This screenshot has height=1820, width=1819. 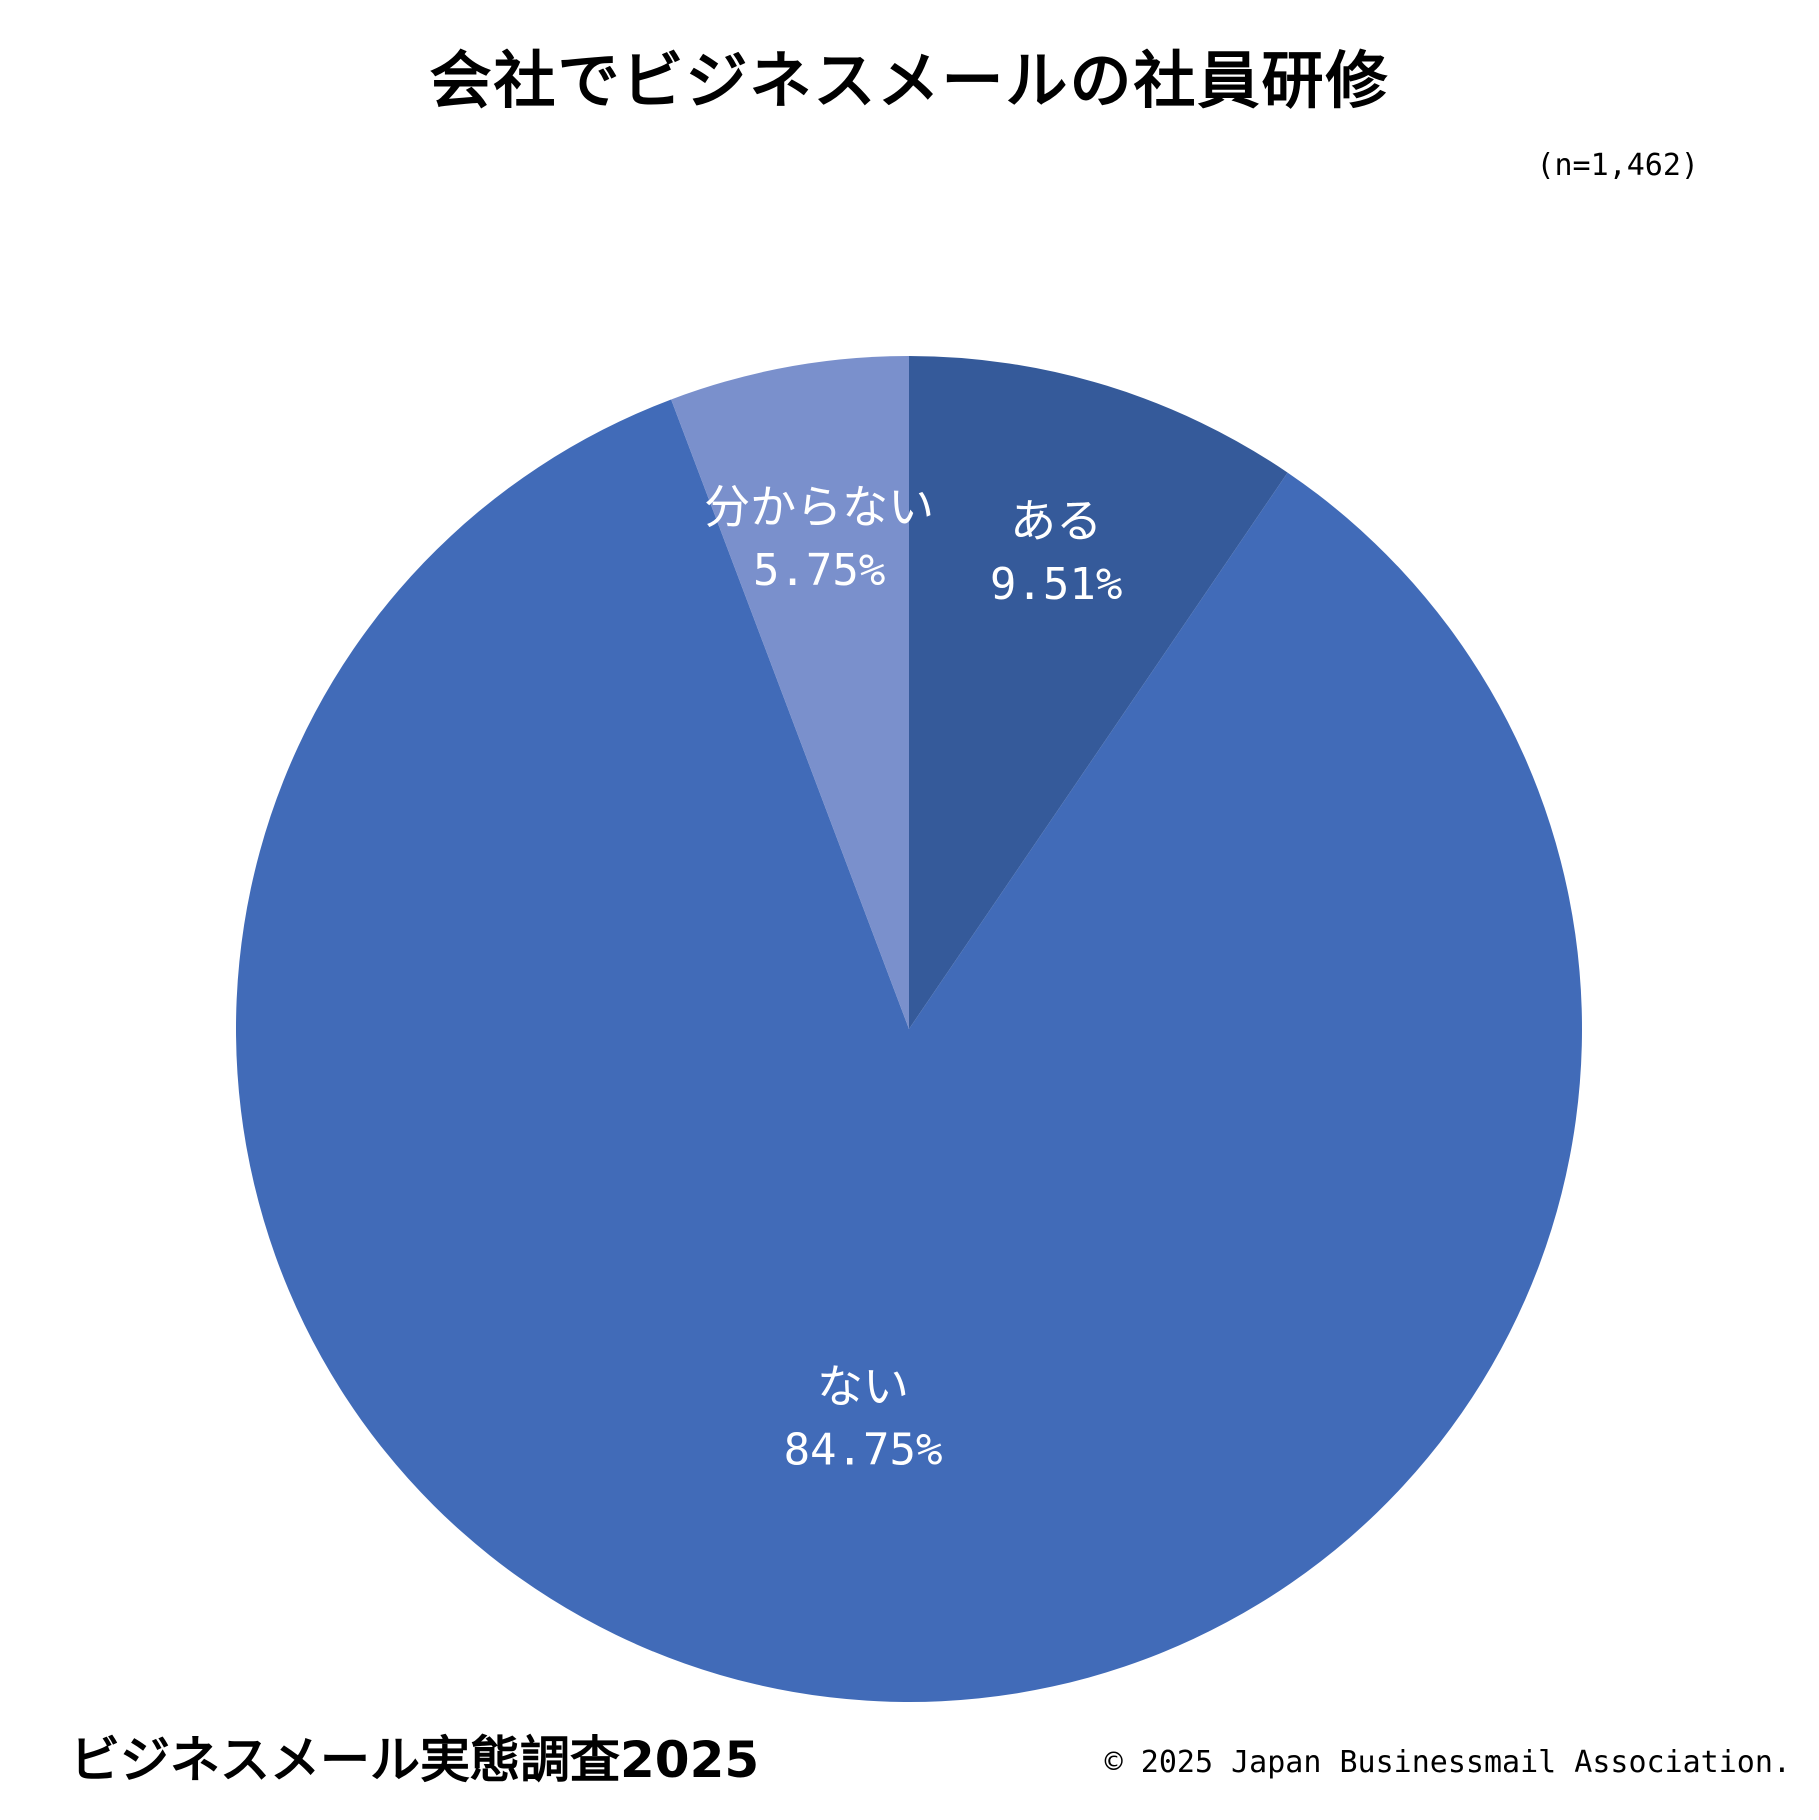 I want to click on chart-title: 会社でビジネスメールの社員研修, so click(x=909, y=80).